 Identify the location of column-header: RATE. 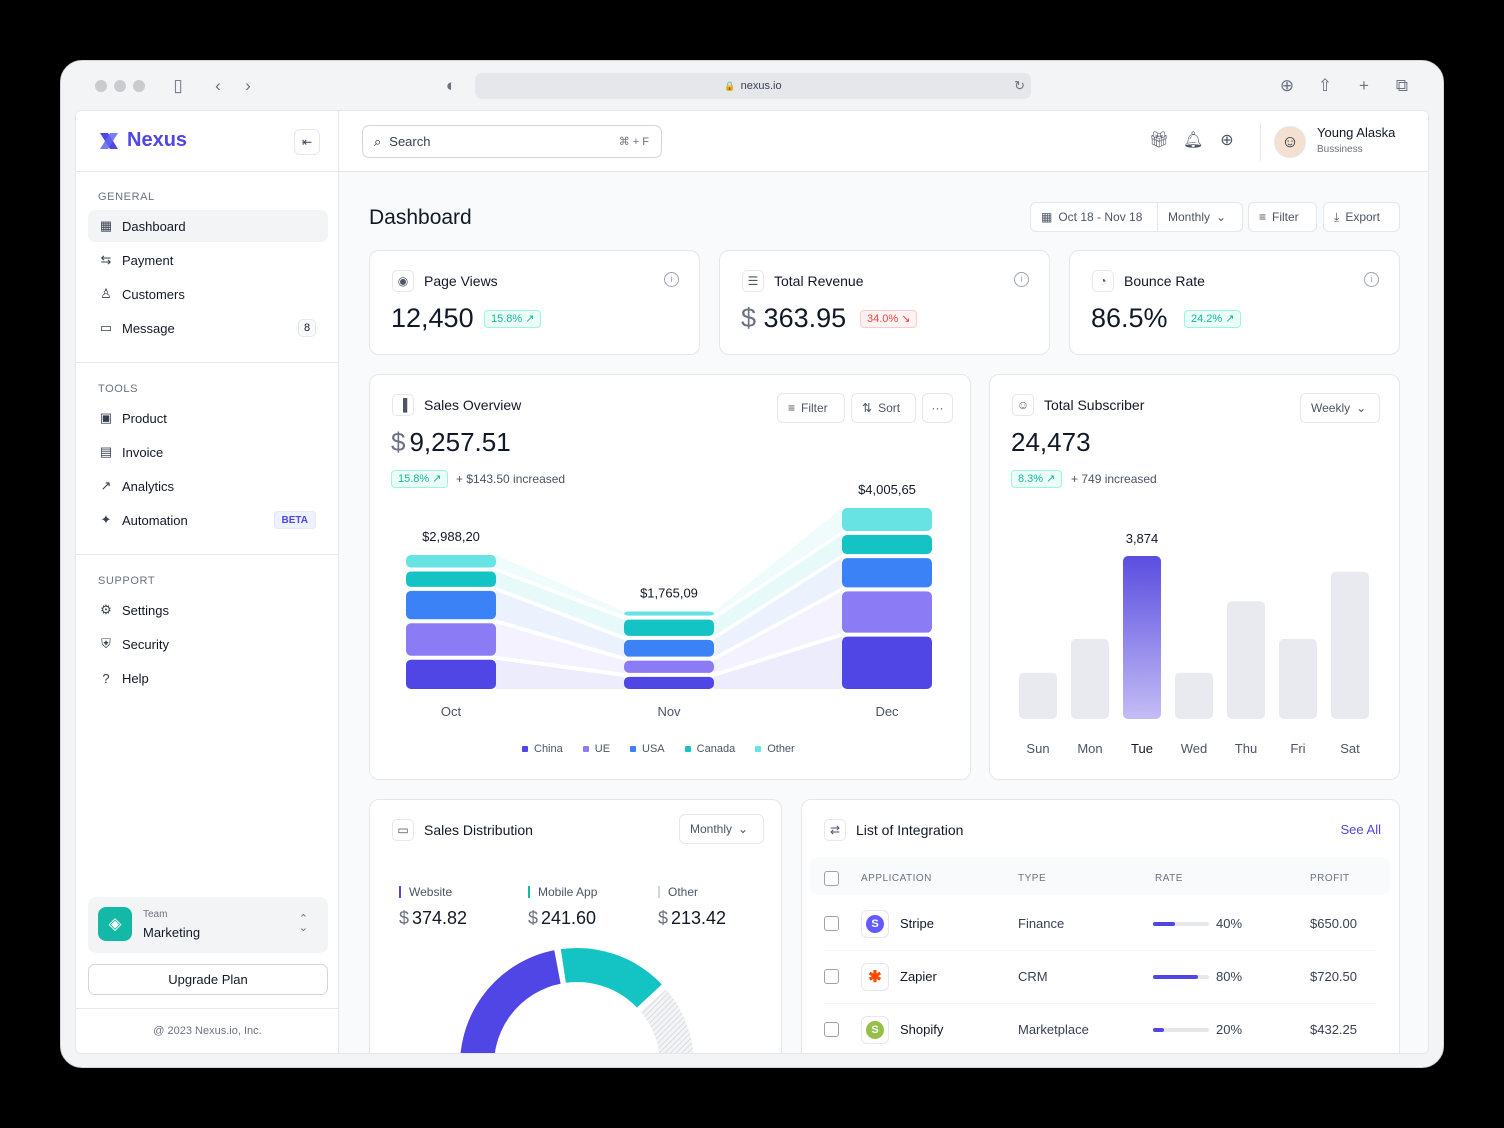
(1169, 878).